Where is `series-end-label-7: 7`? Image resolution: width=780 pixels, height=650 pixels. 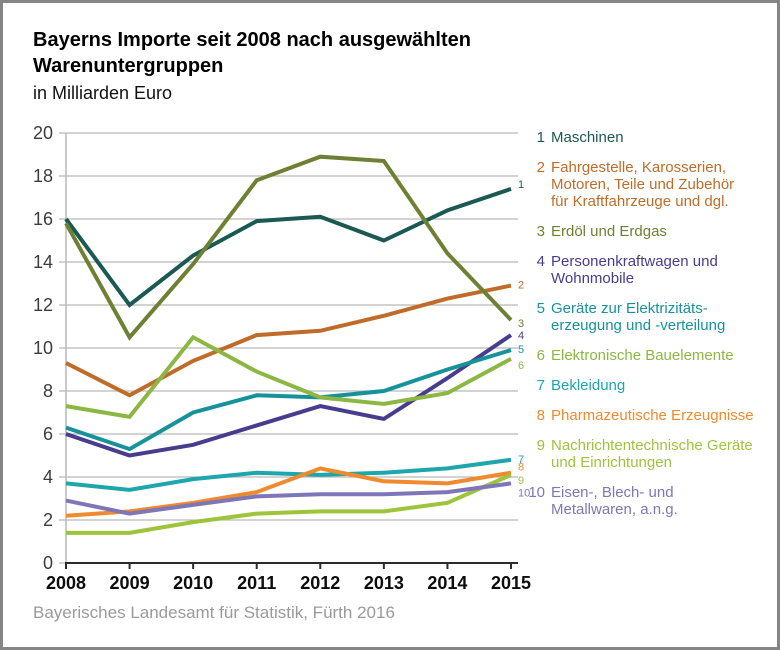 series-end-label-7: 7 is located at coordinates (521, 460).